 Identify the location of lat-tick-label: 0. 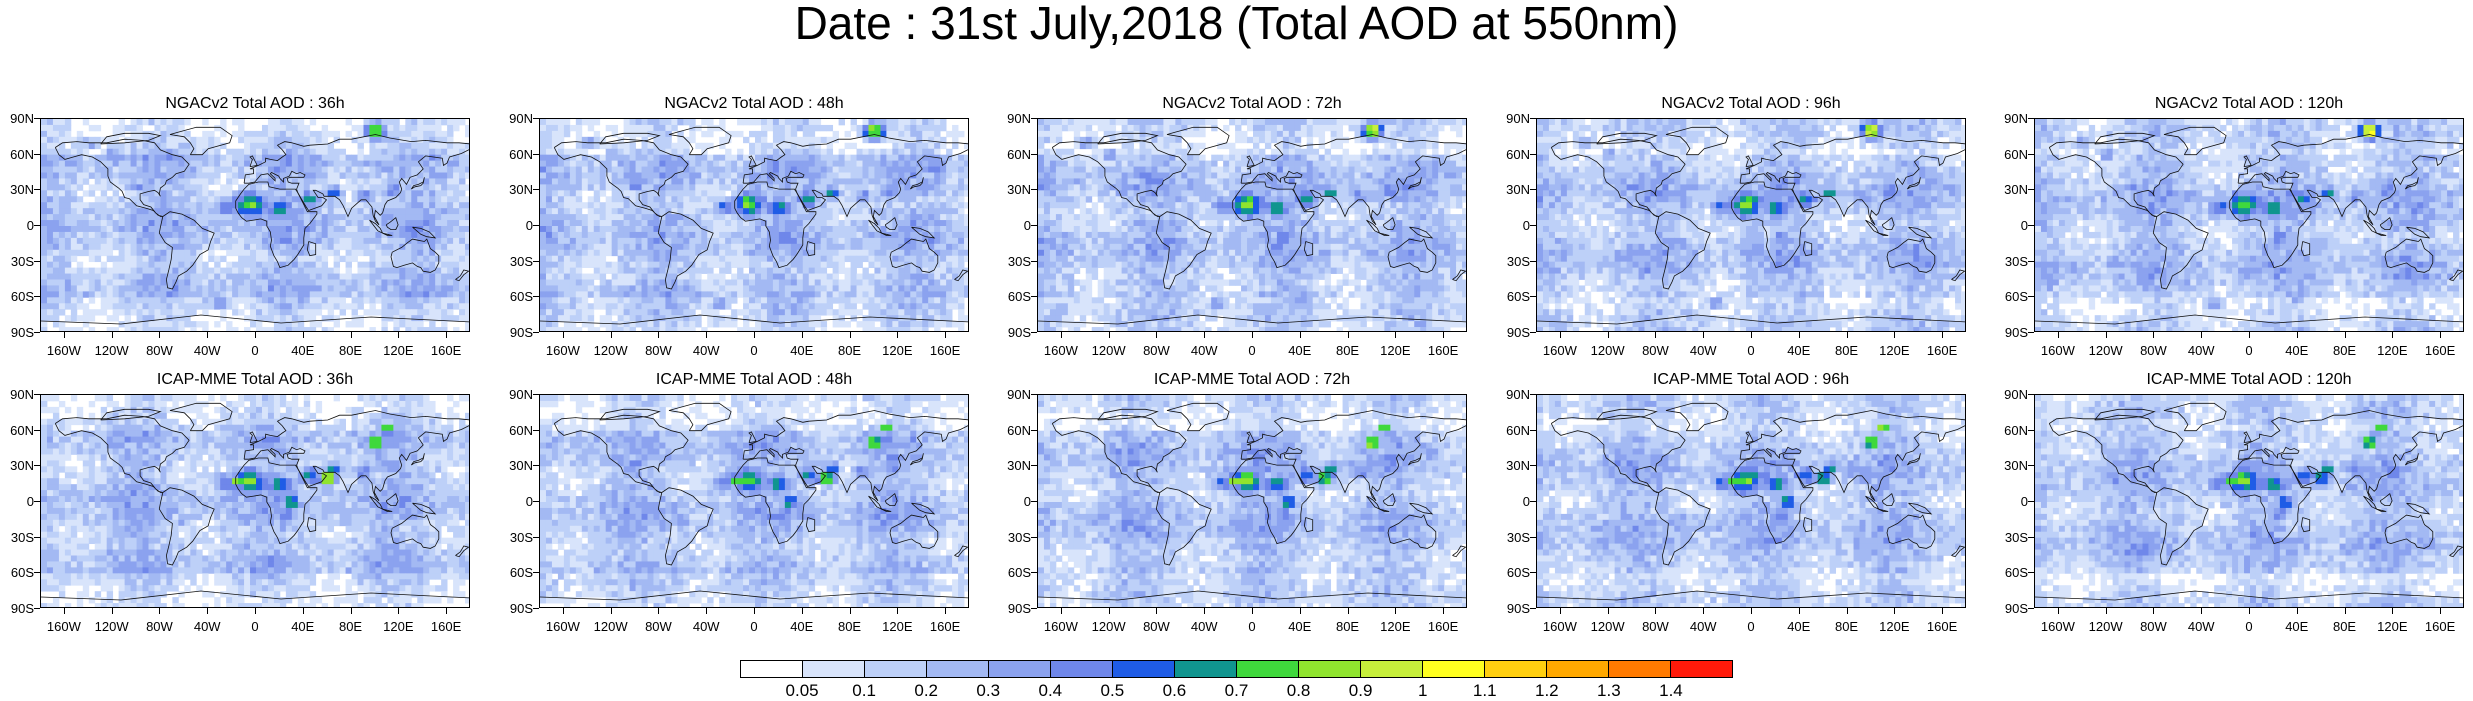
(2011, 225).